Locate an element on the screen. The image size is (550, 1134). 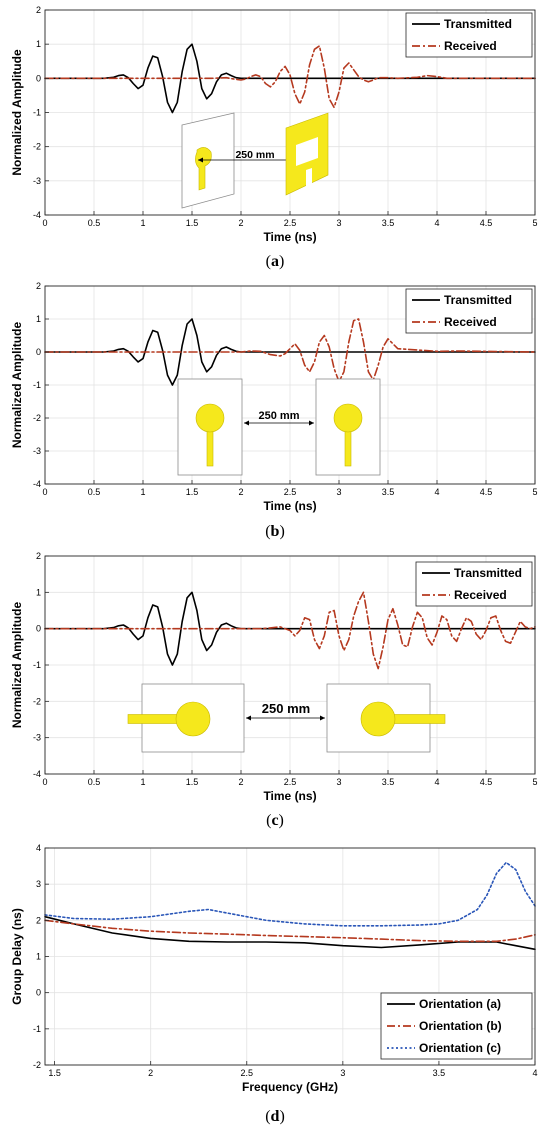
ytick-label-b-4: 0 is located at coordinates (38, 352).